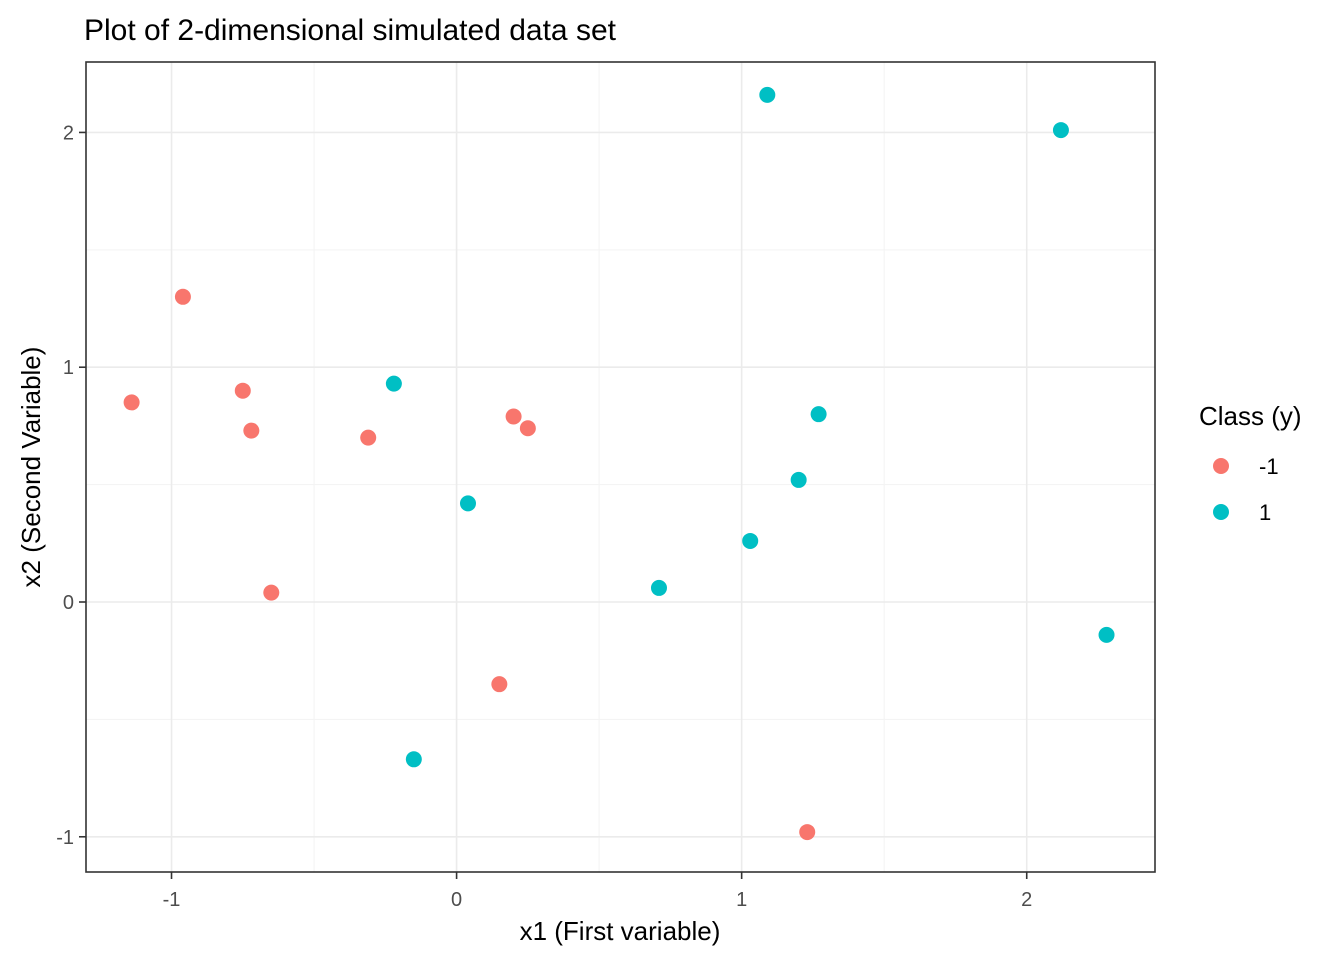 This screenshot has height=960, width=1344. I want to click on legend-label-class-neg1: -1, so click(1269, 466).